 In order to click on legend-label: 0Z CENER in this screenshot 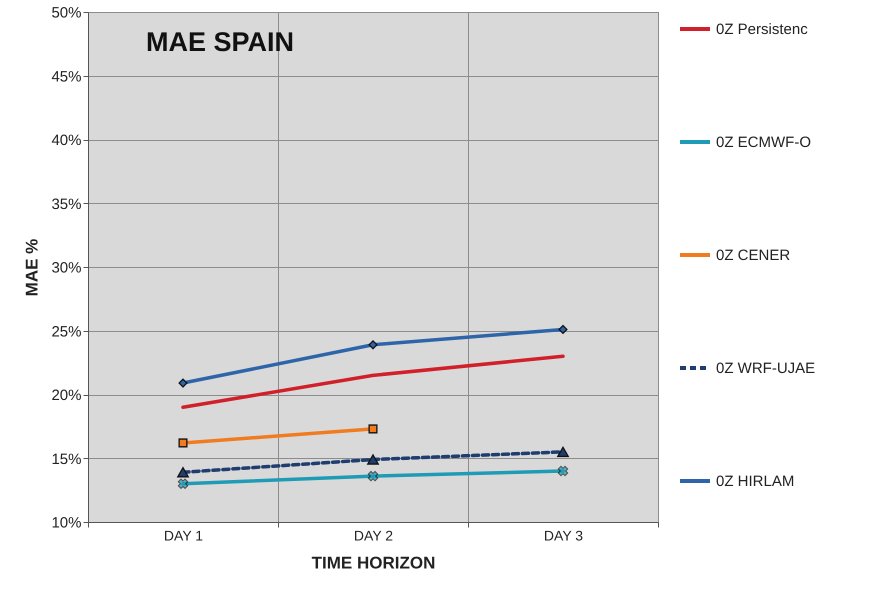, I will do `click(753, 255)`.